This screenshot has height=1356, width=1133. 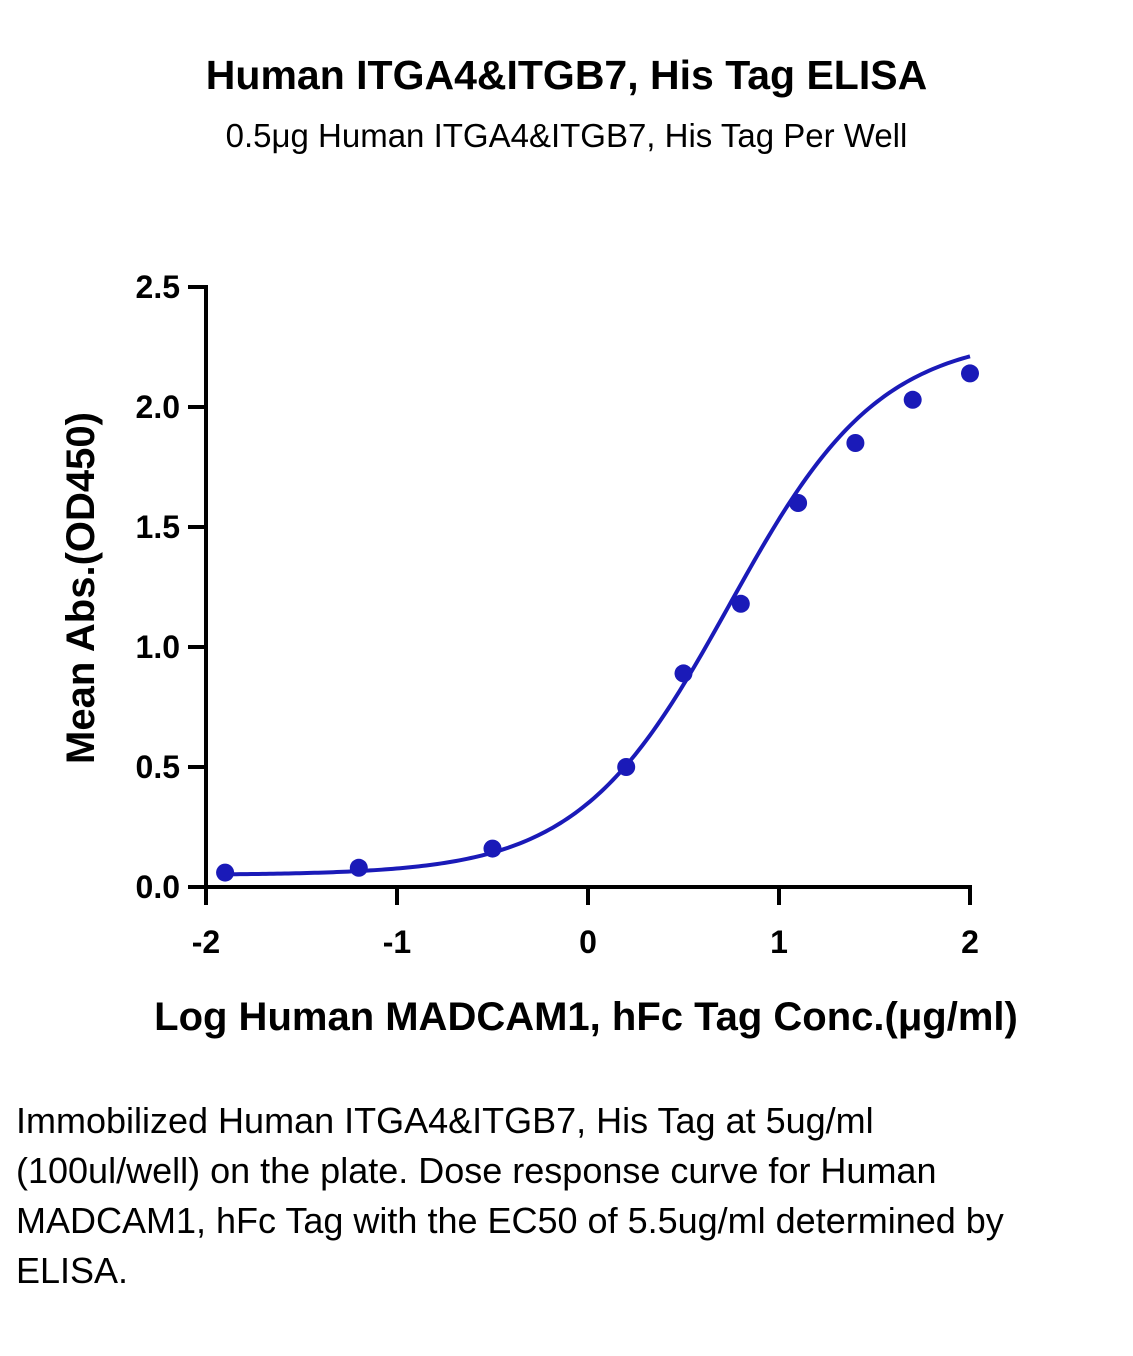 What do you see at coordinates (158, 647) in the screenshot?
I see `y-tick-label: 1.0` at bounding box center [158, 647].